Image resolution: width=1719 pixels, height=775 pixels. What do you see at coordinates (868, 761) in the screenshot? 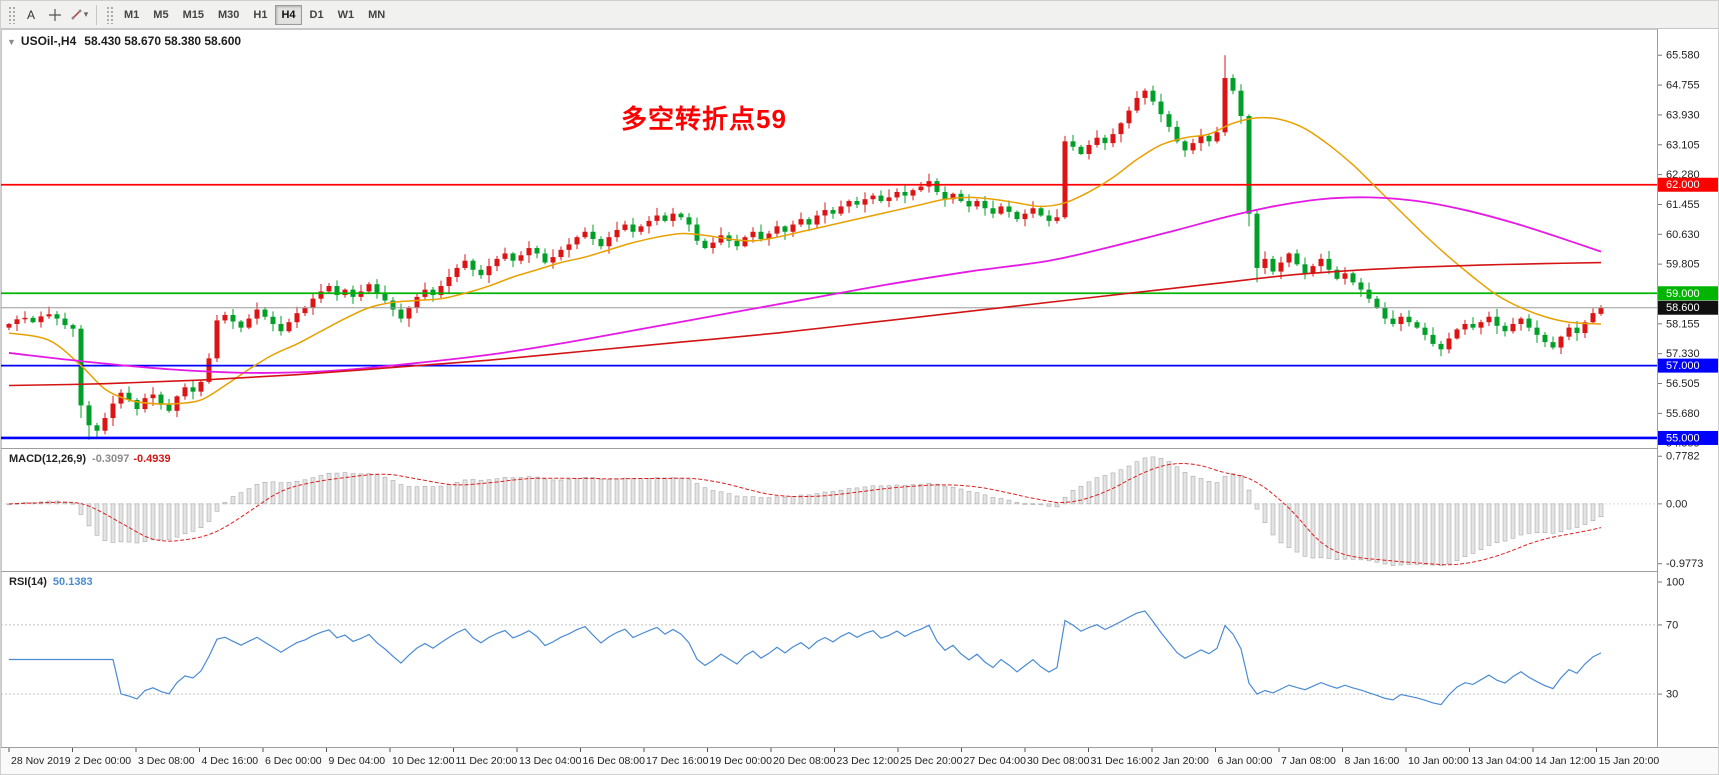
I see `time-tick-label: 23 Dec 12:00` at bounding box center [868, 761].